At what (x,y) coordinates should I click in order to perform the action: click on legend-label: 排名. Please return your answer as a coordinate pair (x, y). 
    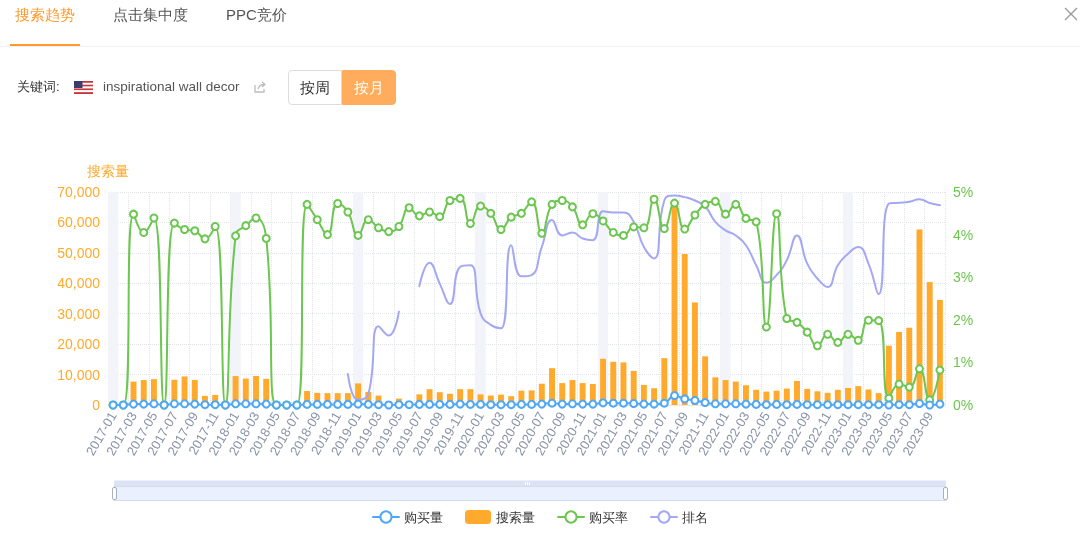
    Looking at the image, I should click on (695, 517).